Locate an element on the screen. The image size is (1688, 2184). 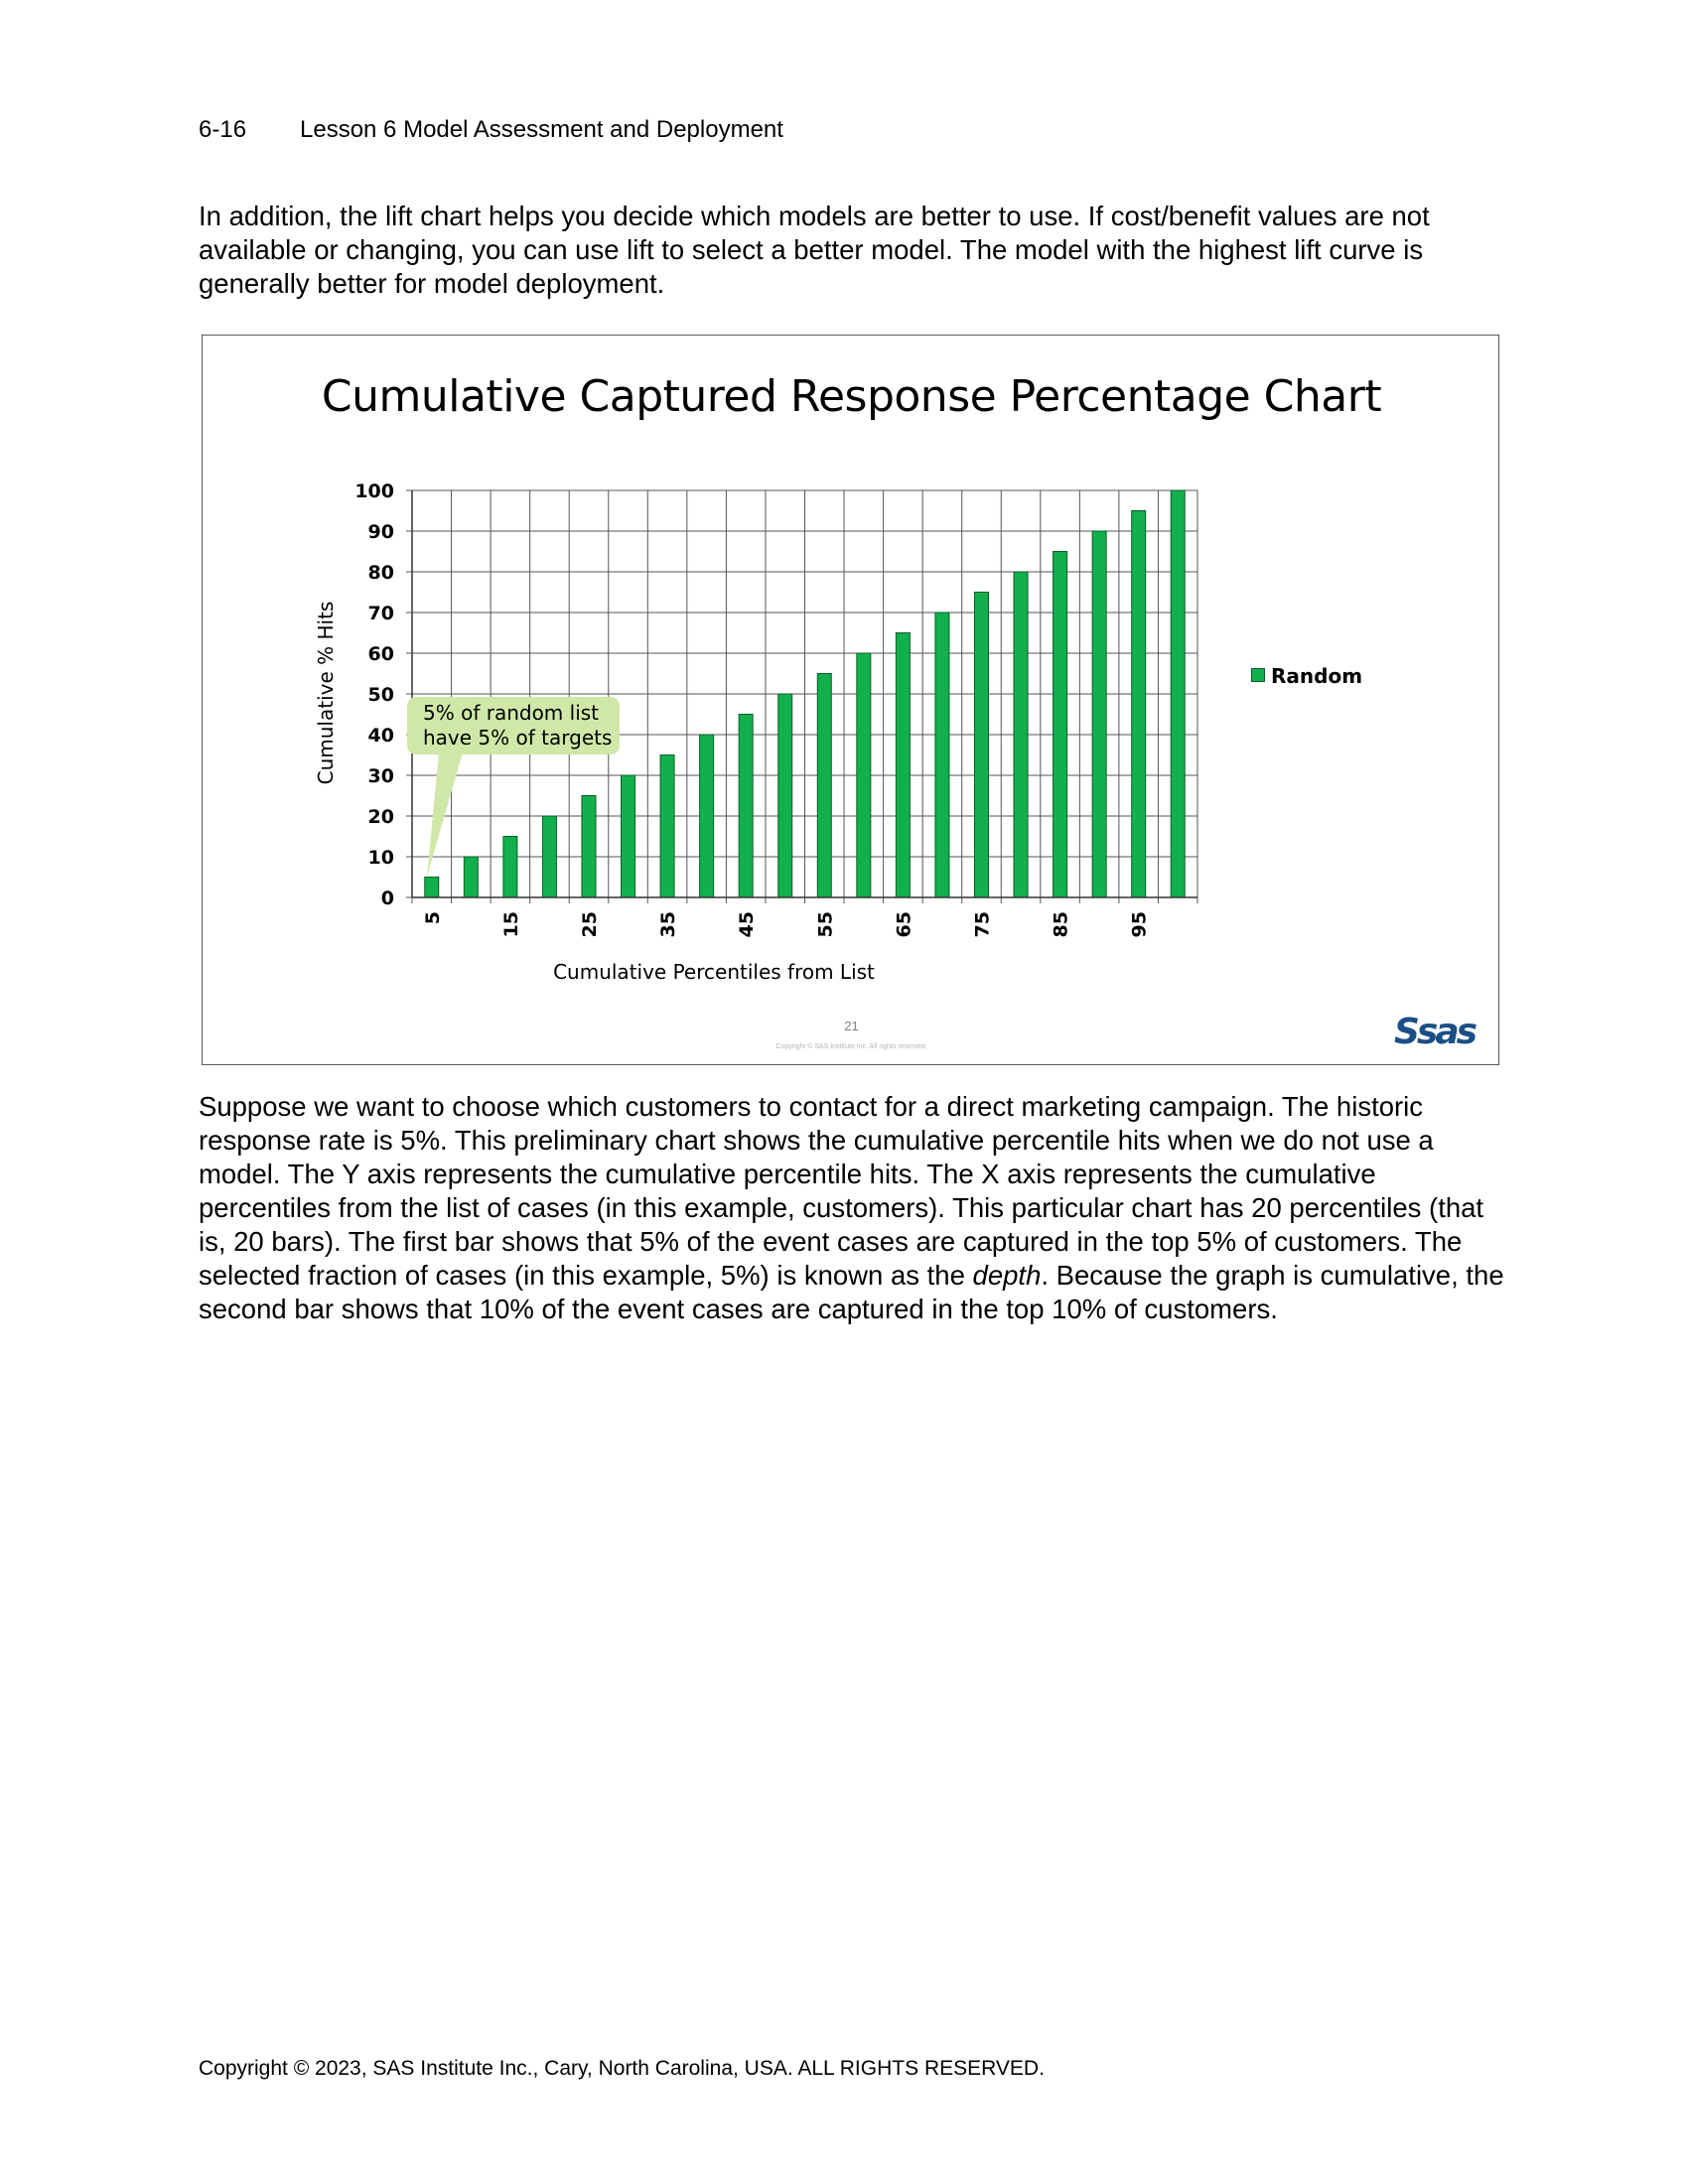
bar-series-random is located at coordinates (805, 693).